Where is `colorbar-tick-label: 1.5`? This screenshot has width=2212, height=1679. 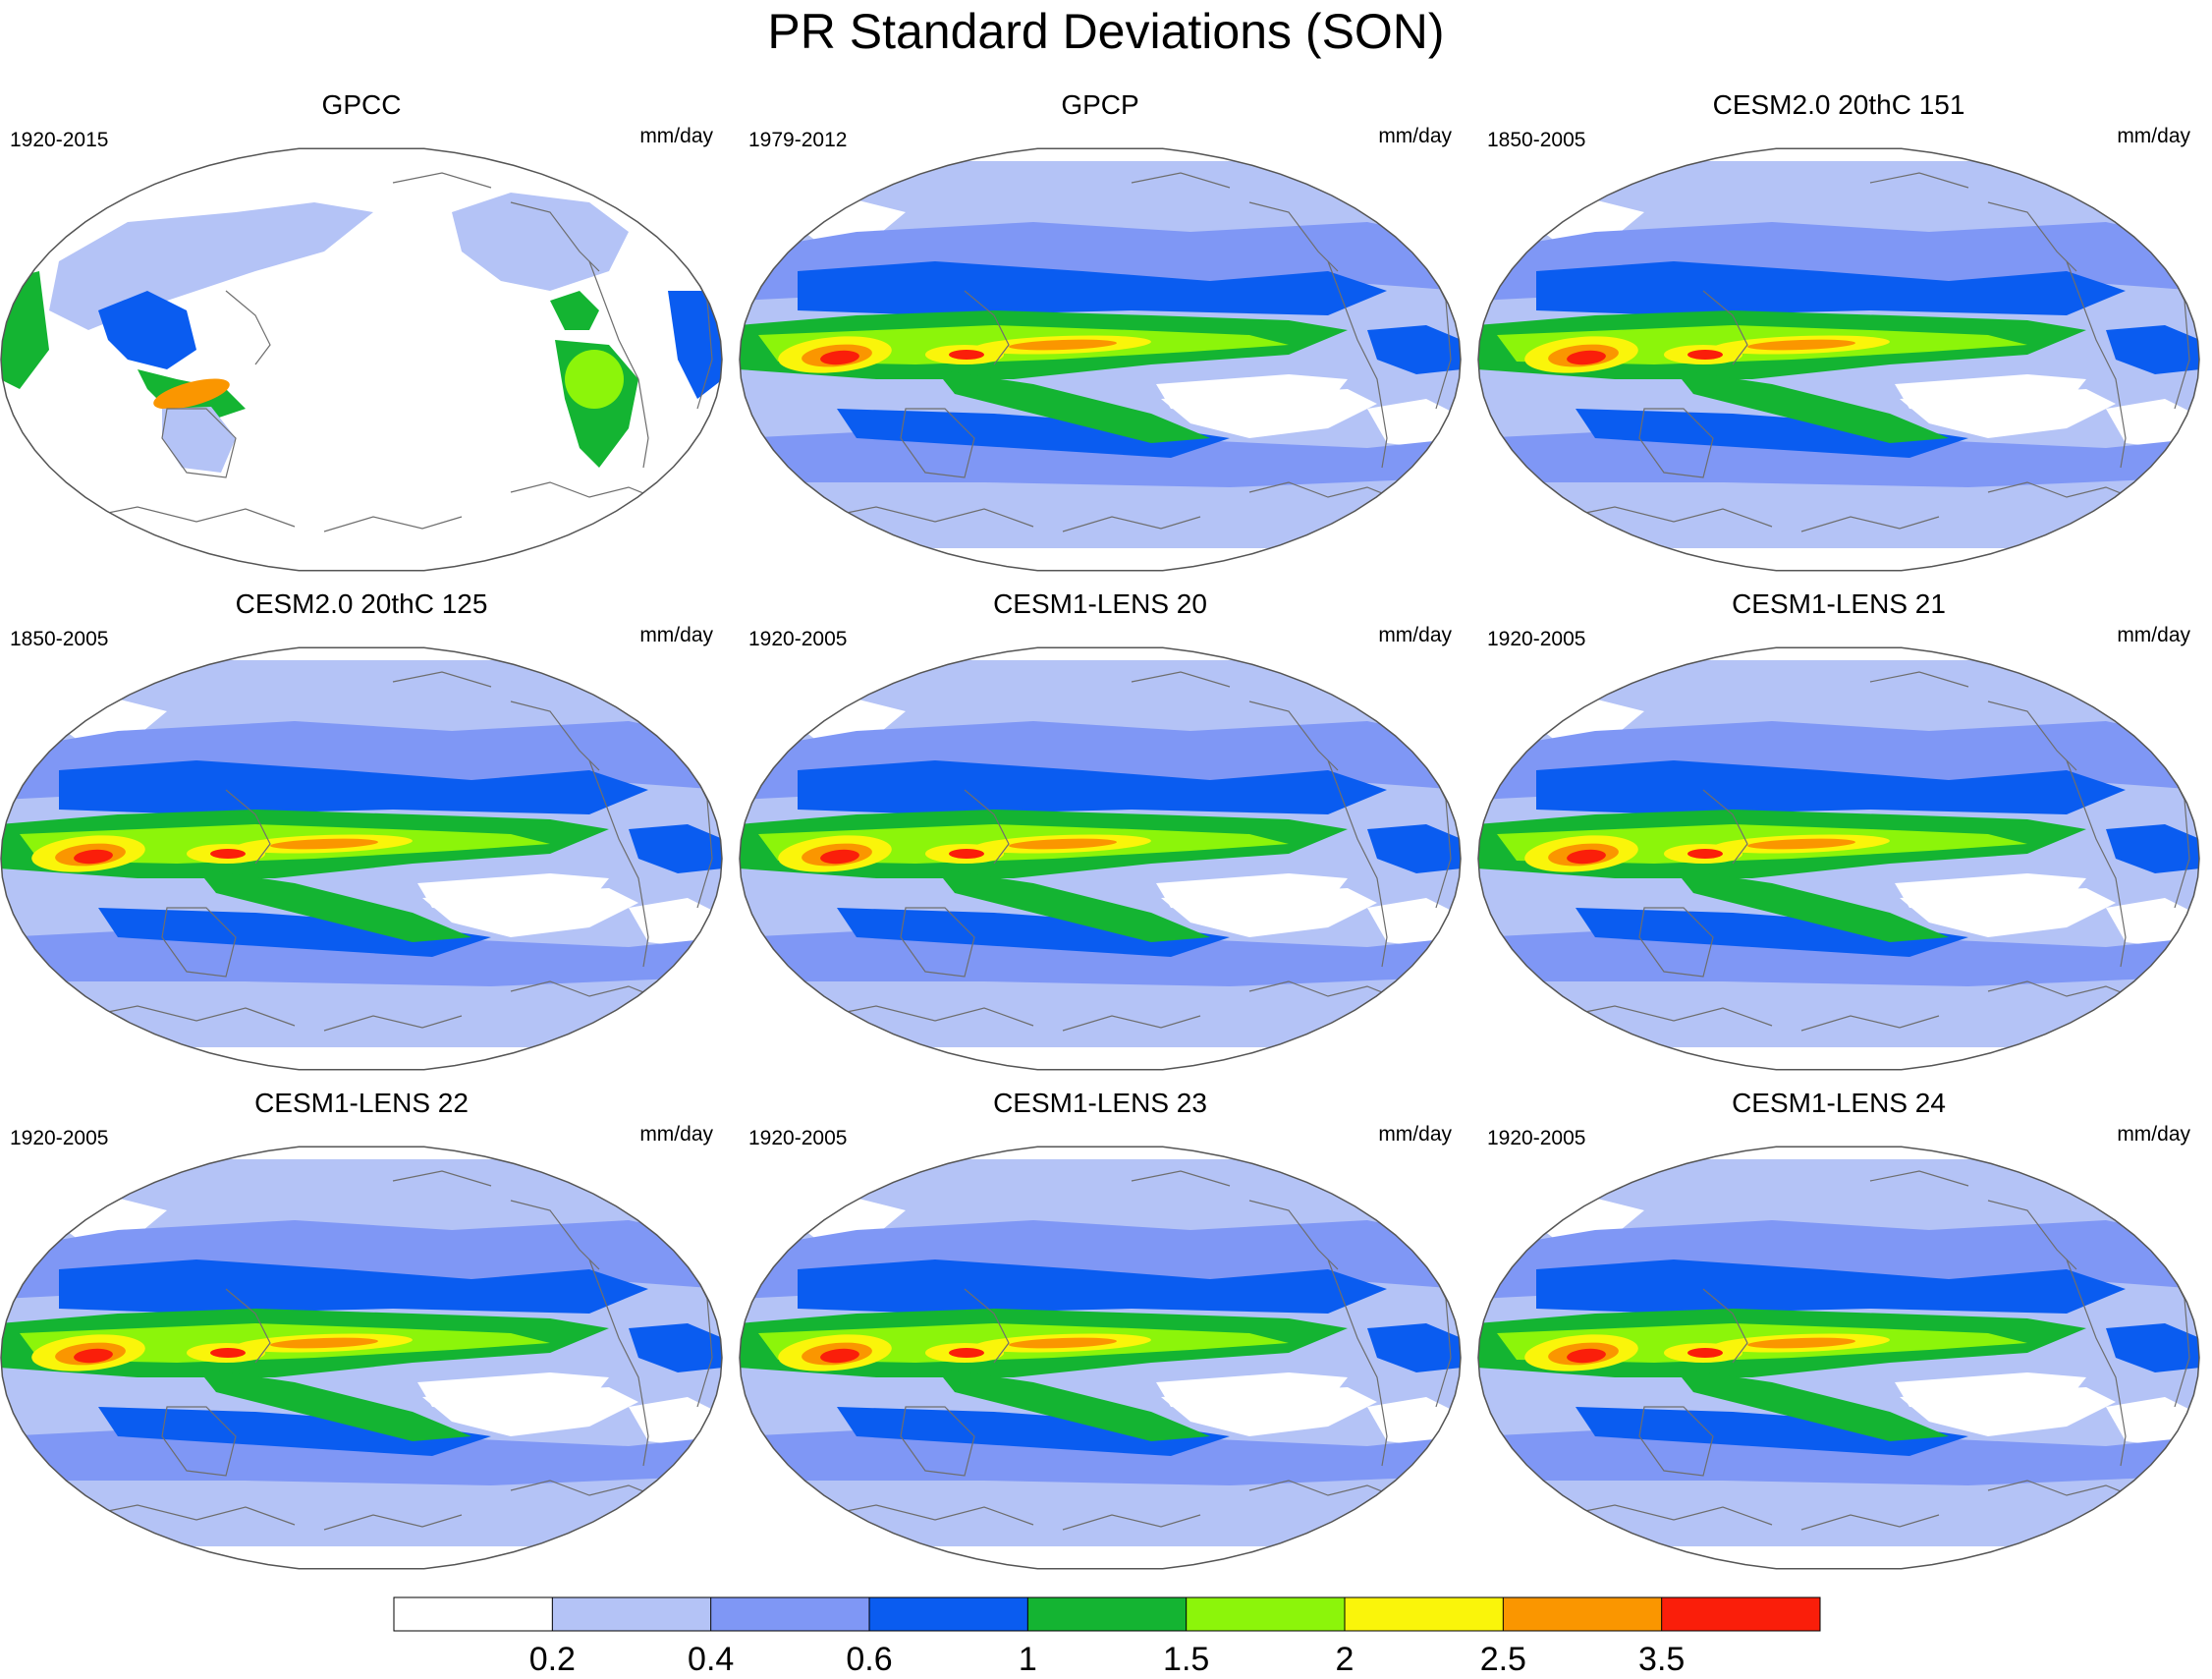 colorbar-tick-label: 1.5 is located at coordinates (1186, 1659).